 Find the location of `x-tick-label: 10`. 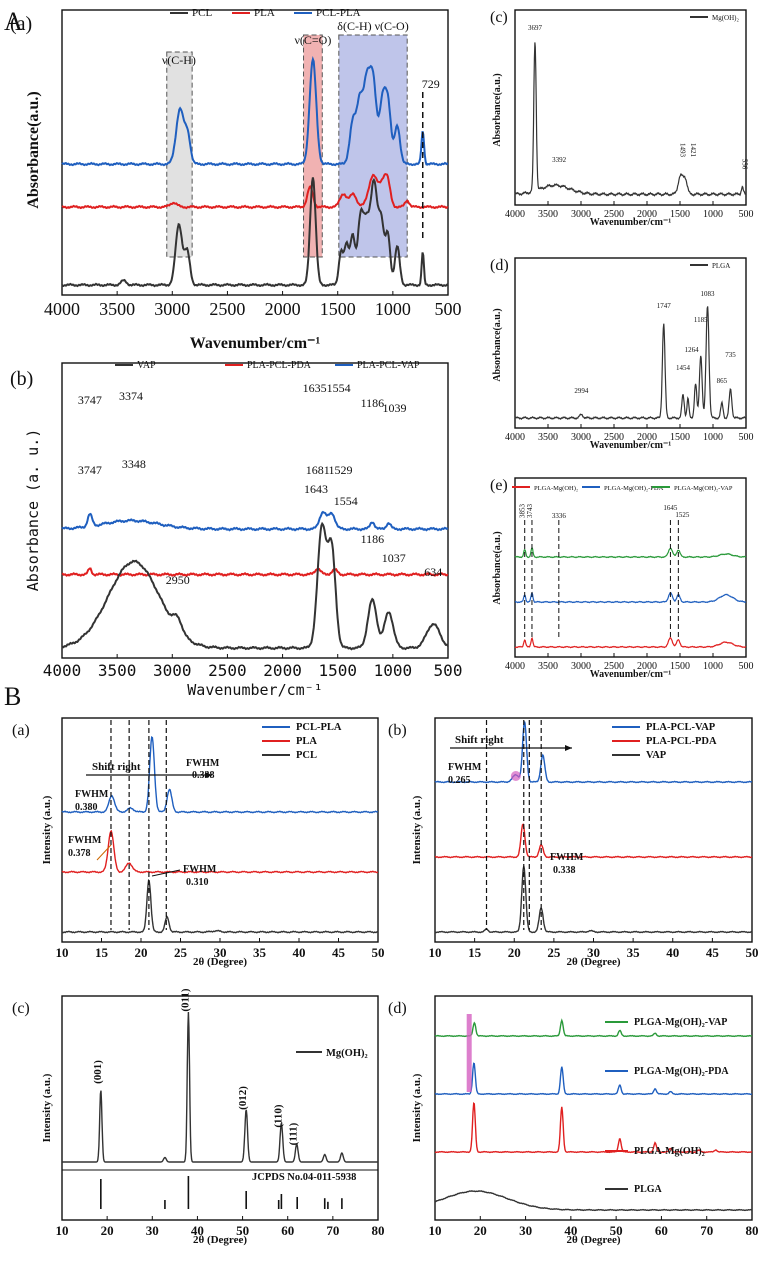

x-tick-label: 10 is located at coordinates (435, 952).